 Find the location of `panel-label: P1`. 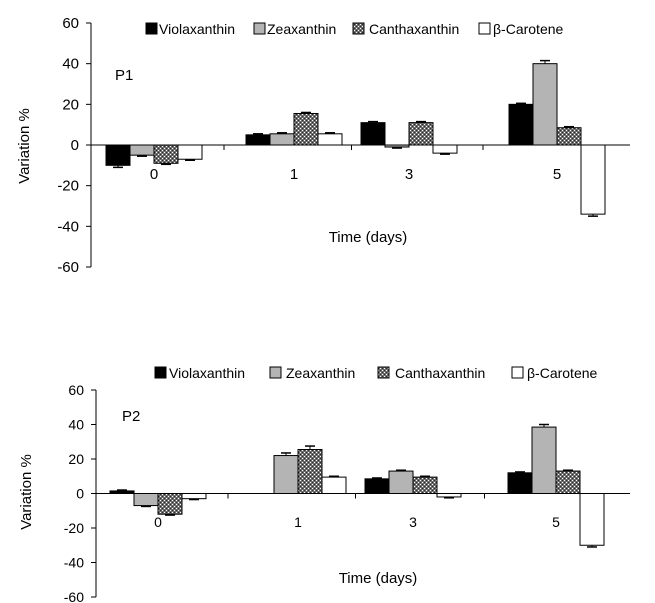

panel-label: P1 is located at coordinates (124, 75).